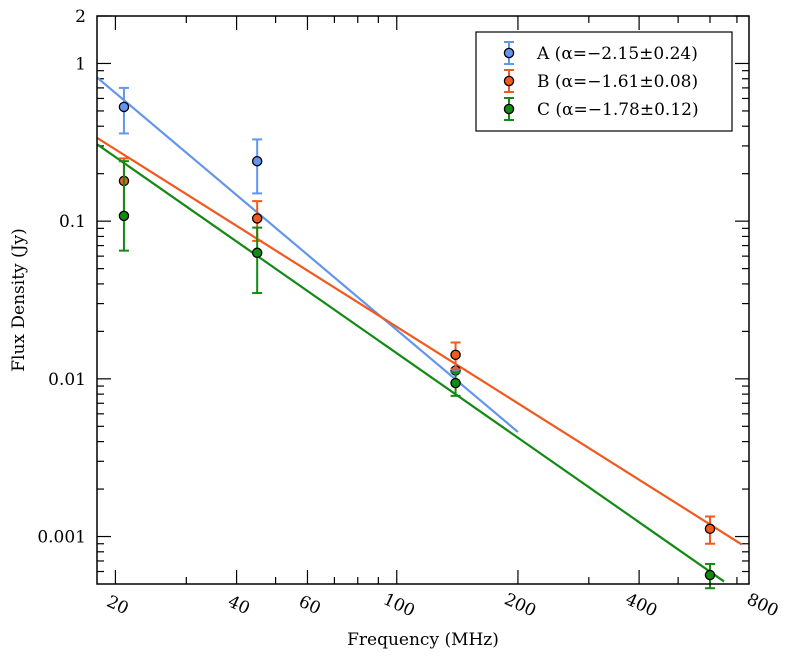 The image size is (797, 662). I want to click on x-tick-label: 100, so click(399, 606).